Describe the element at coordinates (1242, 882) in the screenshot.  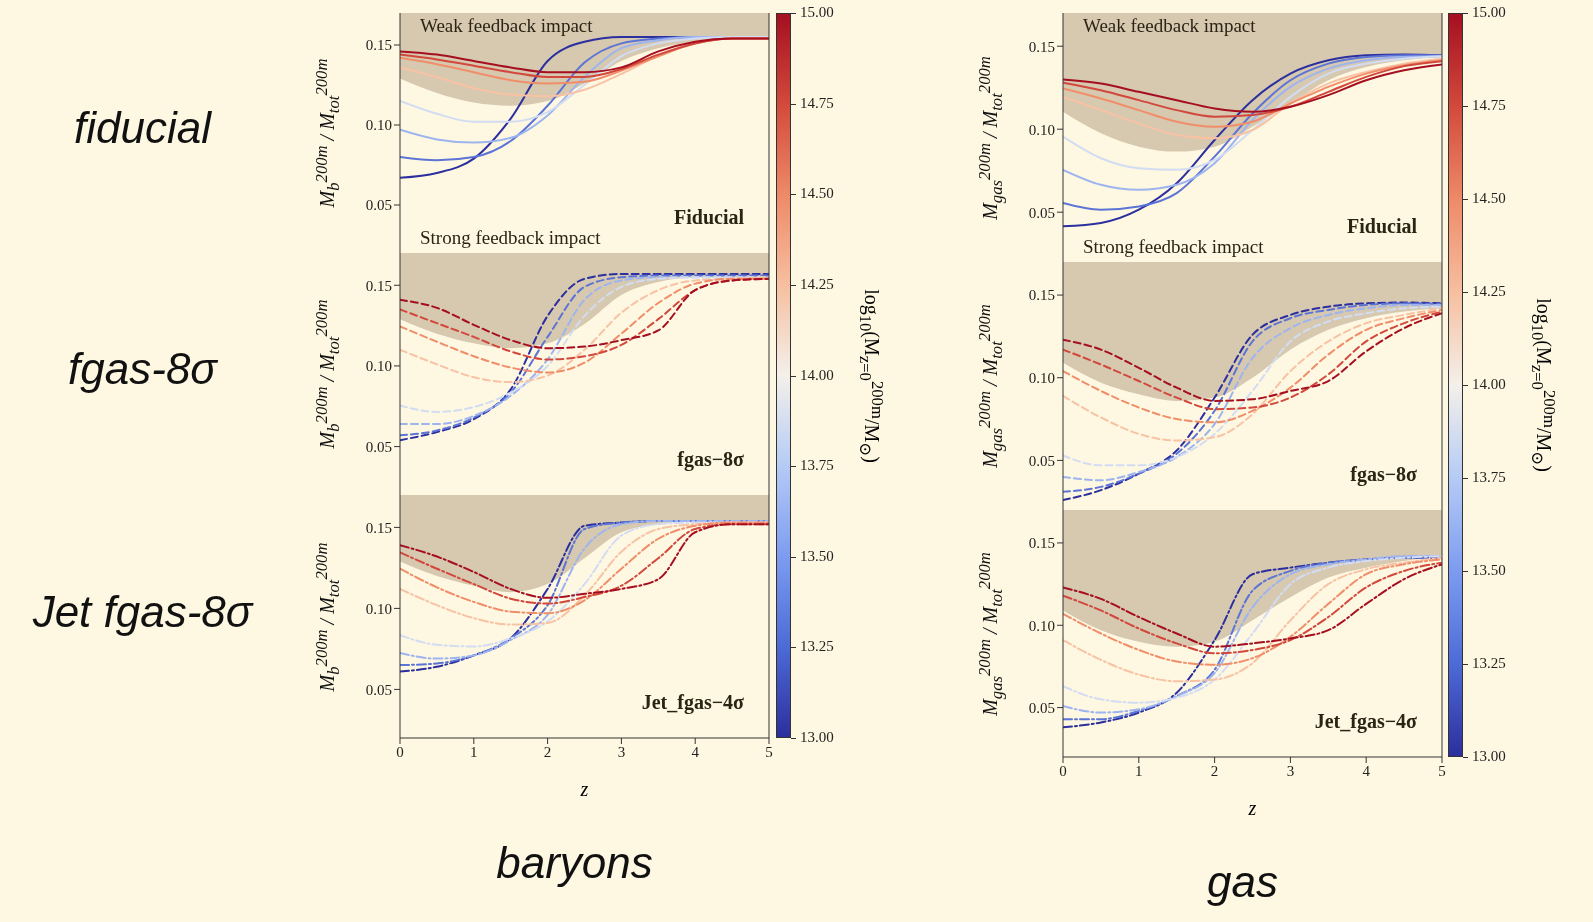
I see `text: gas` at that location.